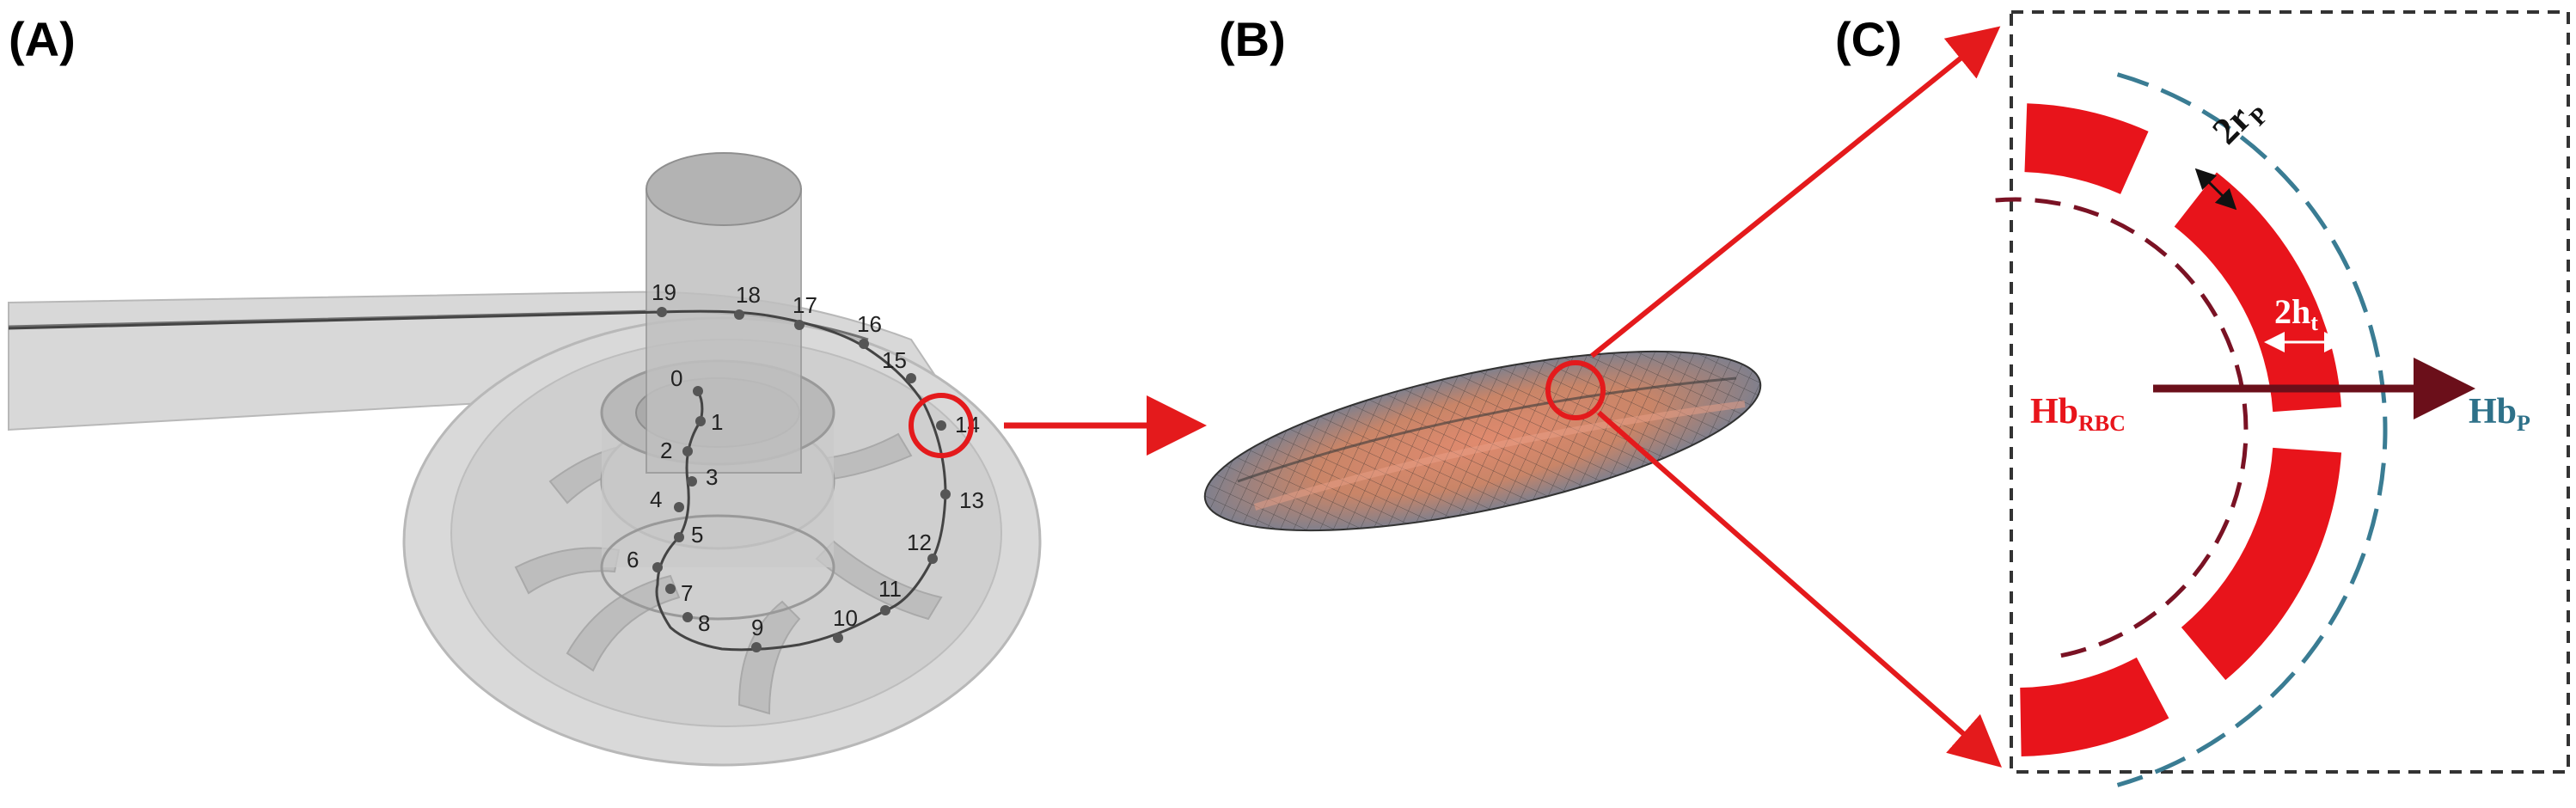 The image size is (2576, 808). I want to click on streamline-point-label: 5, so click(697, 535).